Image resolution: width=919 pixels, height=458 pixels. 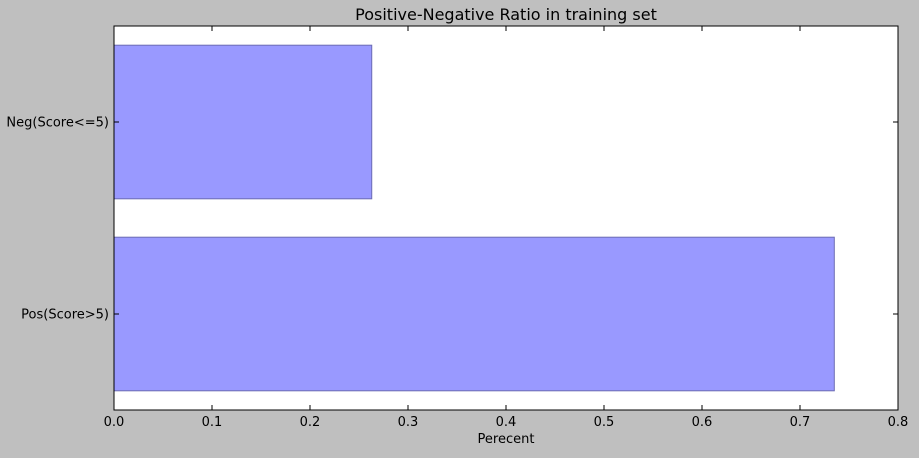 I want to click on x-tick-label-2: 0.2, so click(x=310, y=422).